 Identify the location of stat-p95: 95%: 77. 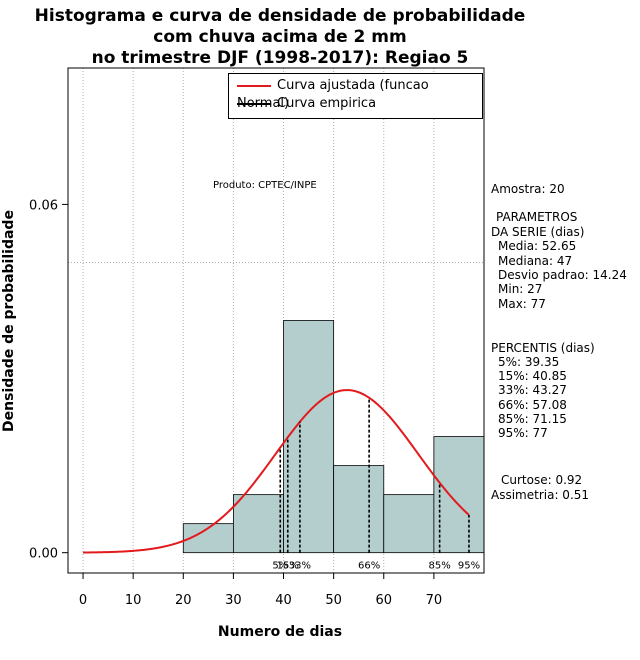
(523, 433).